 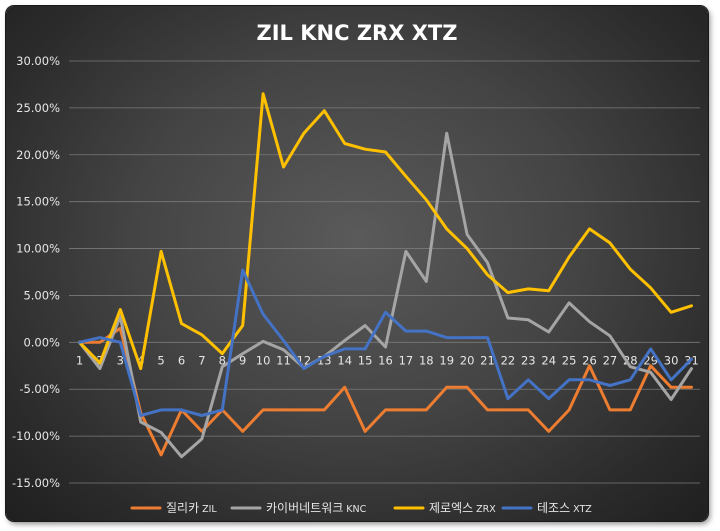 I want to click on x-tick-label: 18, so click(x=426, y=360).